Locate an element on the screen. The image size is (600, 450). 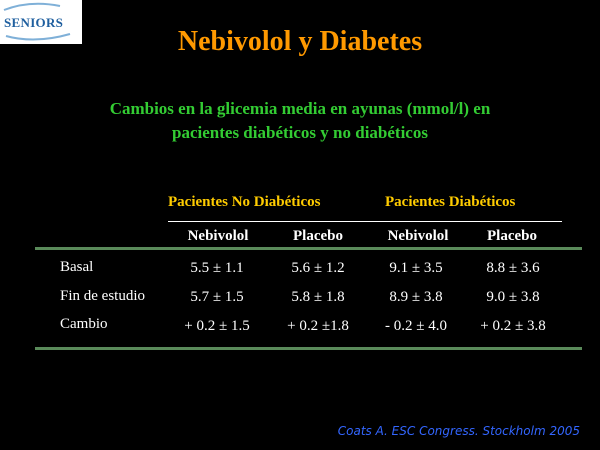
seniors-logo: SENIORS is located at coordinates (41, 22).